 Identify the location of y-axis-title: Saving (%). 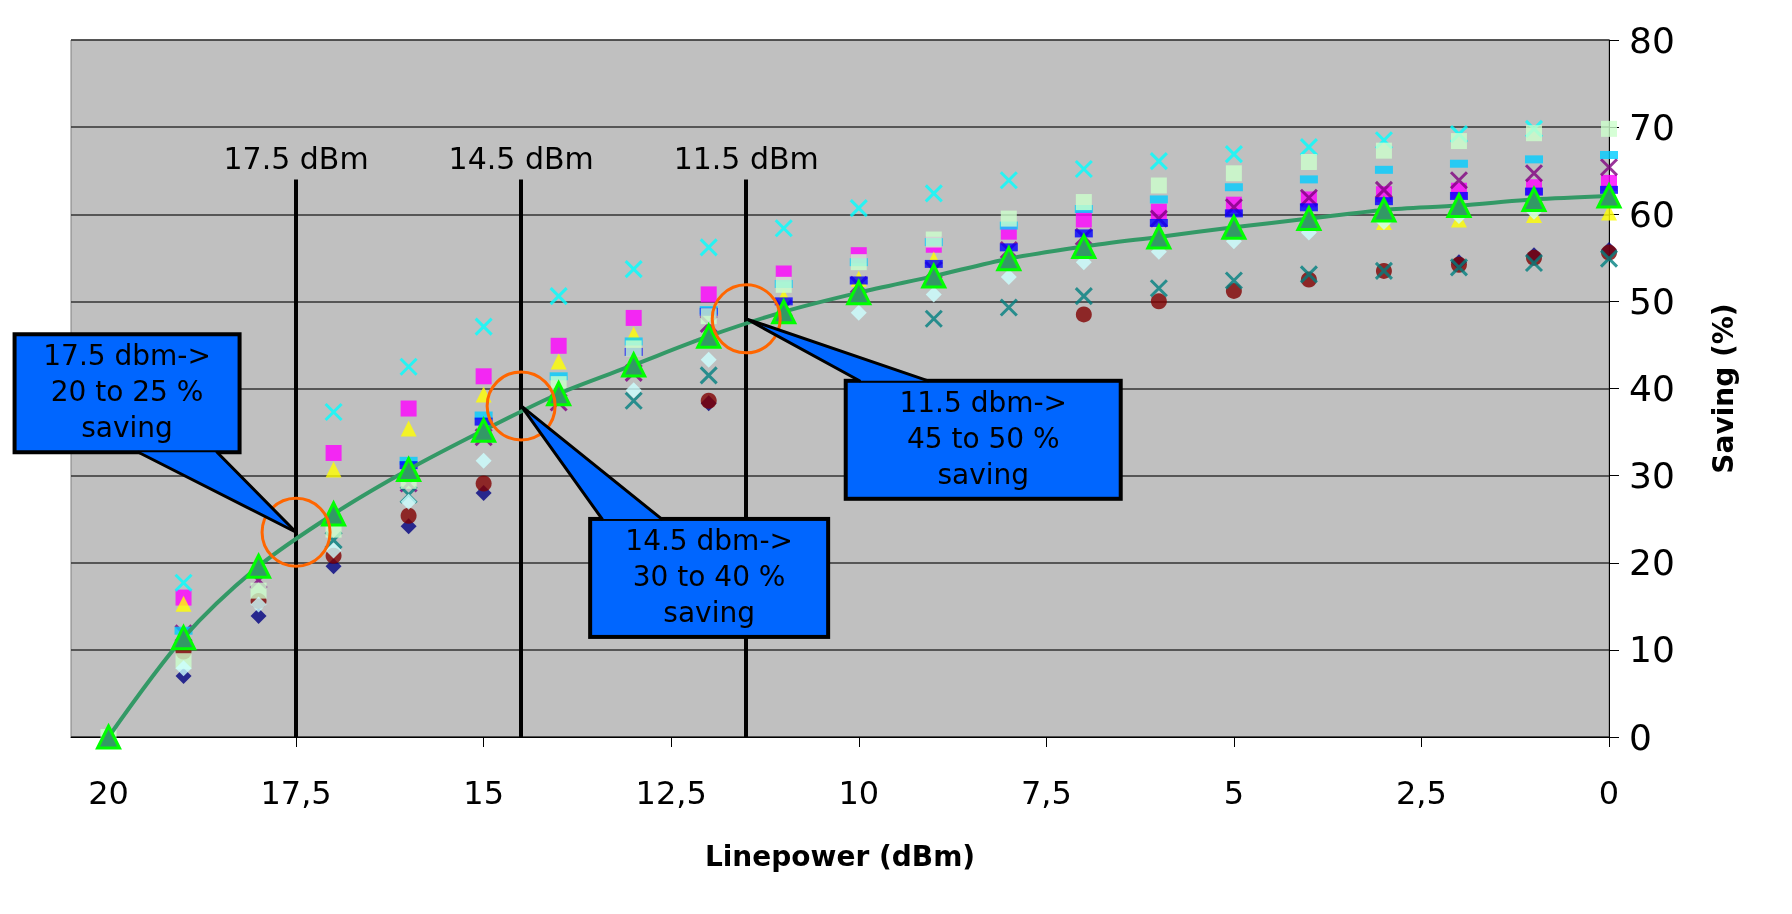
(1723, 388).